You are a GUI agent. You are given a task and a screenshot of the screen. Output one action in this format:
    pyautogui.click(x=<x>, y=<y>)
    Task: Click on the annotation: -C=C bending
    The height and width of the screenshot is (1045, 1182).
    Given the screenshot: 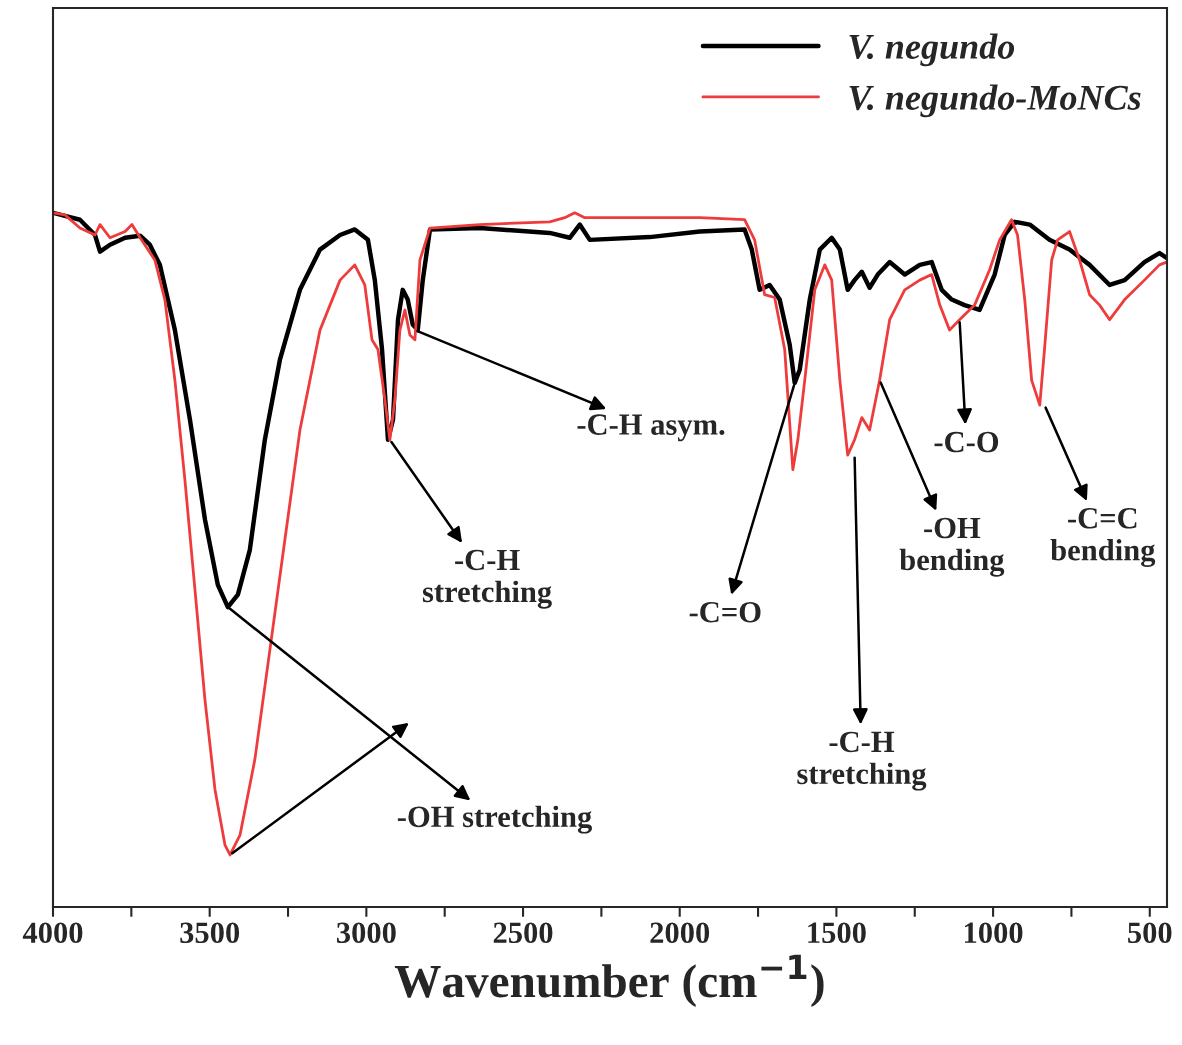 What is the action you would take?
    pyautogui.click(x=1103, y=537)
    